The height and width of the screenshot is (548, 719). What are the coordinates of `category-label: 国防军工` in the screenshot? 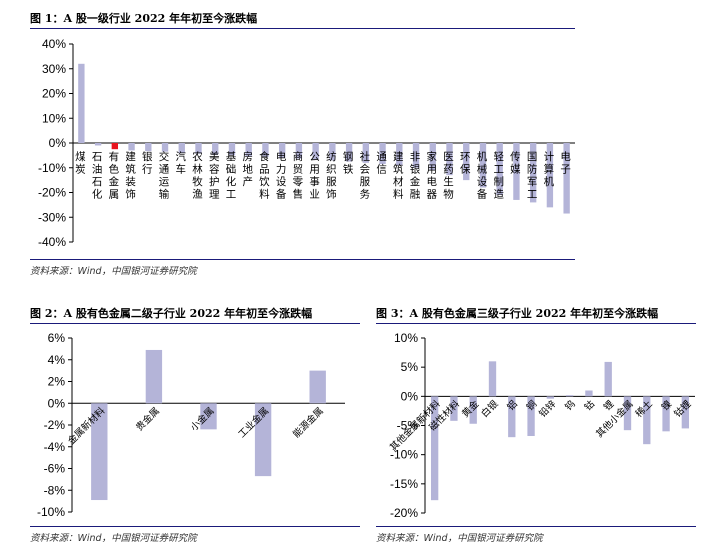 It's located at (532, 176).